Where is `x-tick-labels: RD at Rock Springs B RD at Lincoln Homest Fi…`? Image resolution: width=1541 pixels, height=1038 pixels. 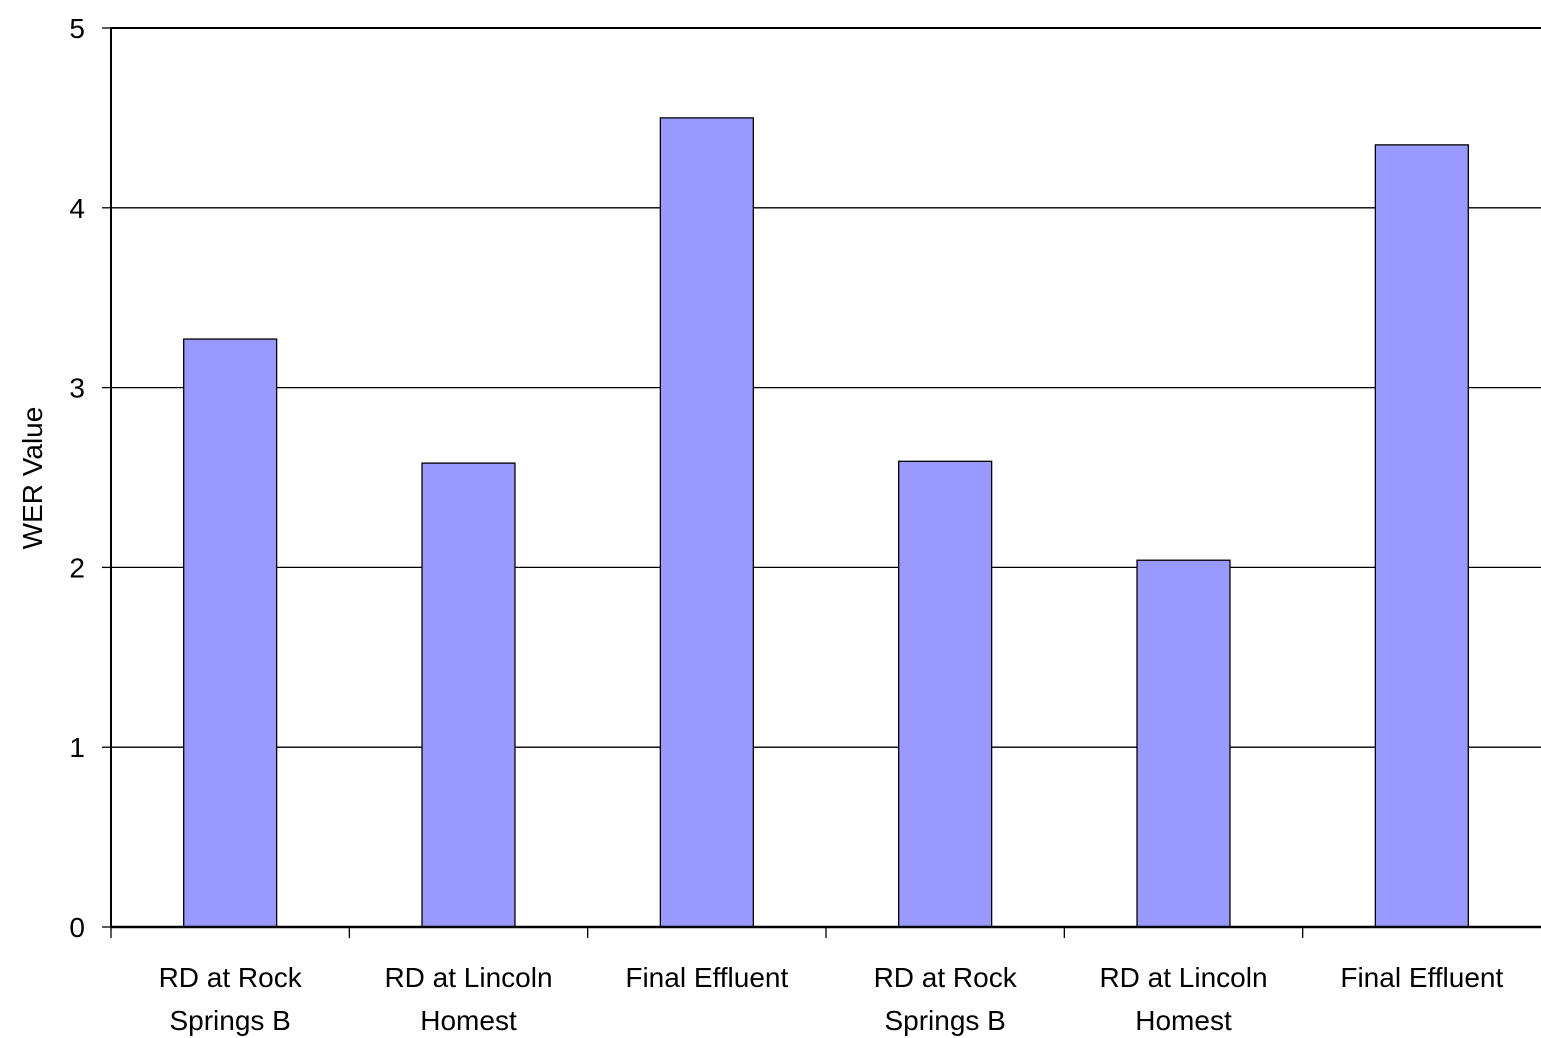 x-tick-labels: RD at Rock Springs B RD at Lincoln Homest Fi… is located at coordinates (831, 999).